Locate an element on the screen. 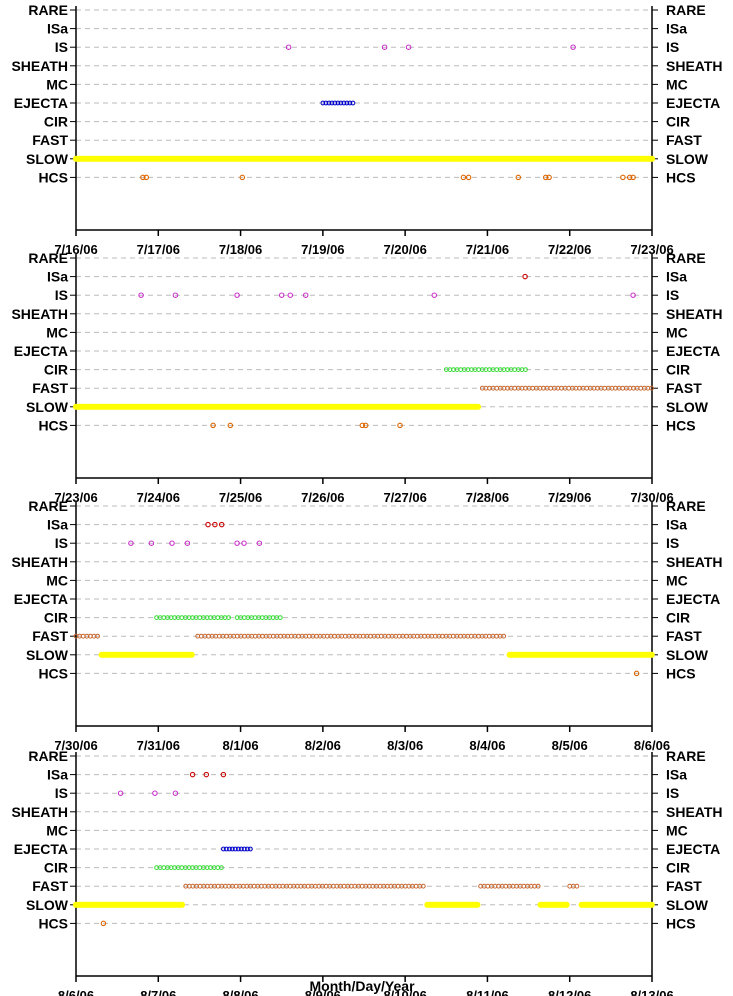 The width and height of the screenshot is (733, 996). x-tick-label: 7/25/06 is located at coordinates (240, 497).